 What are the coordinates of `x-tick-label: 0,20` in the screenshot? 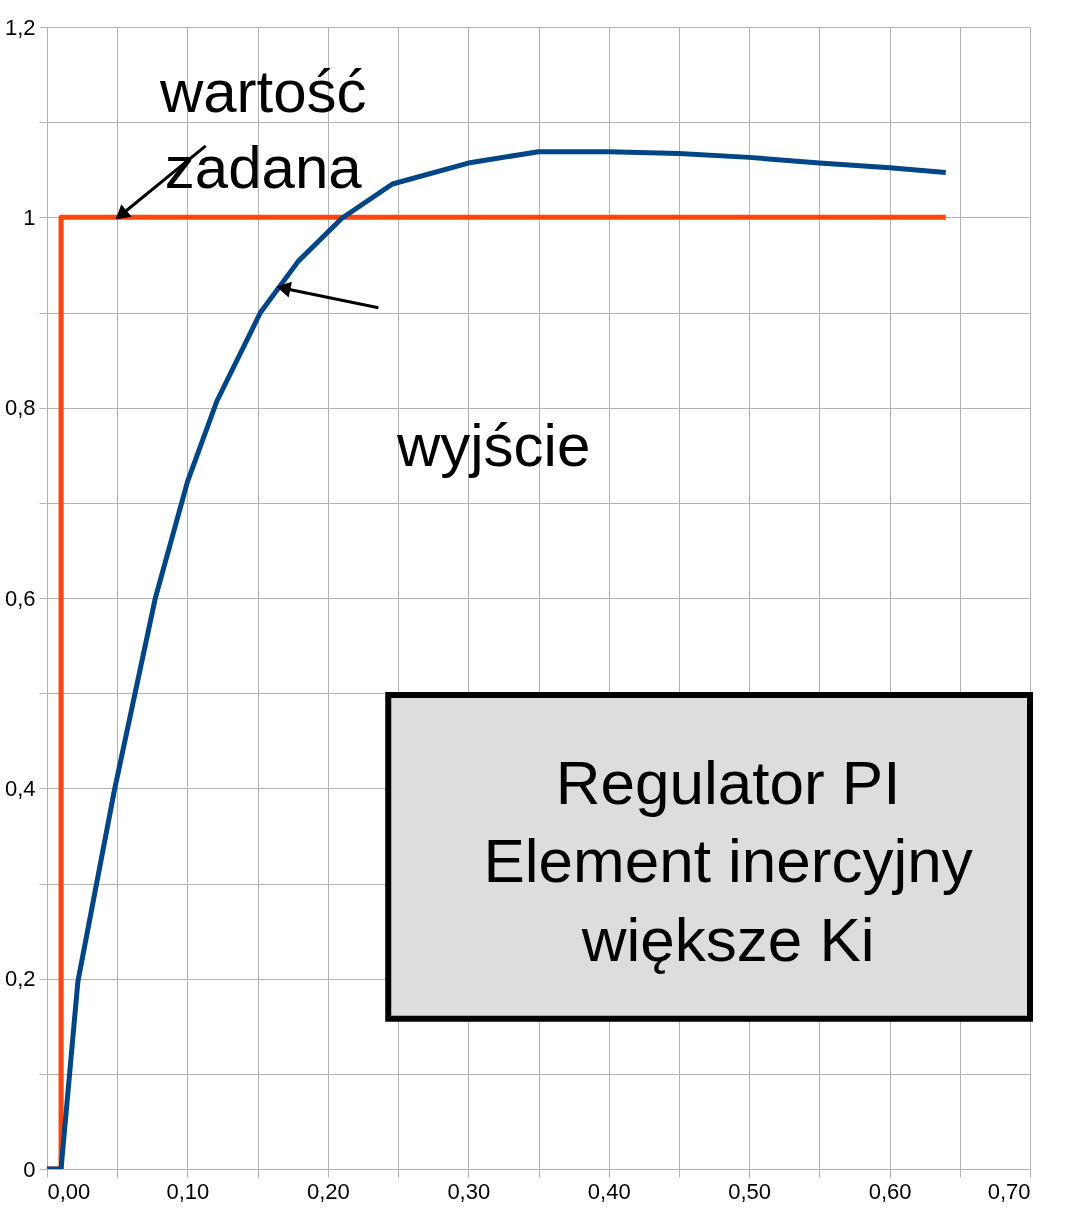 It's located at (328, 1191).